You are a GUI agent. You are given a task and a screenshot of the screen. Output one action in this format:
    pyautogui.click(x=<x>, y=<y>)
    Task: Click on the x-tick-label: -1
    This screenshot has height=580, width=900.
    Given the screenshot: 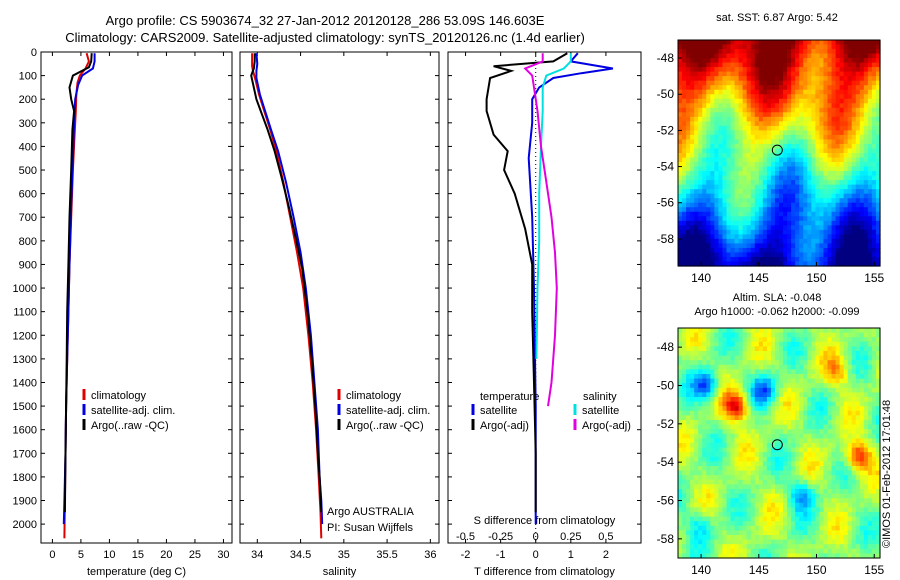 What is the action you would take?
    pyautogui.click(x=501, y=555)
    